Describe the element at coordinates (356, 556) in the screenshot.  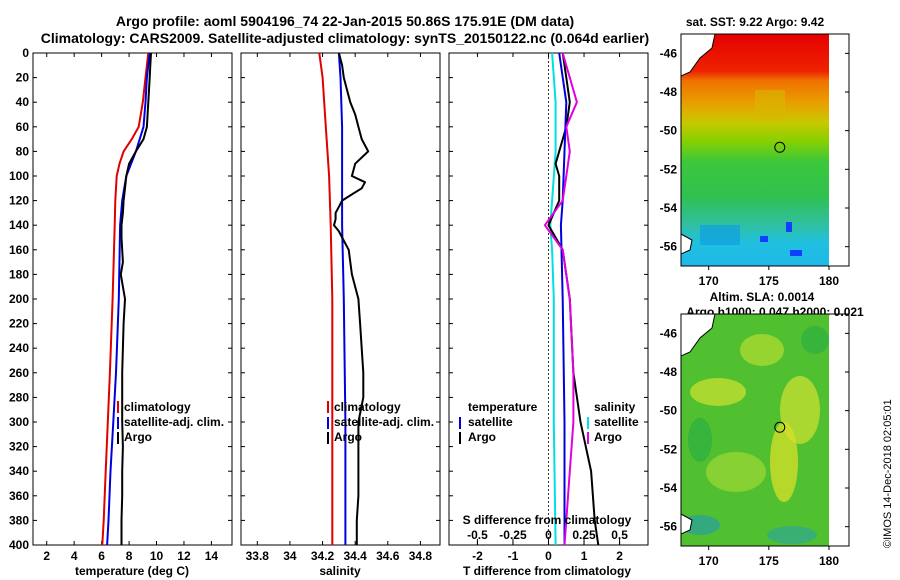
I see `x-tick-label: 34.4` at that location.